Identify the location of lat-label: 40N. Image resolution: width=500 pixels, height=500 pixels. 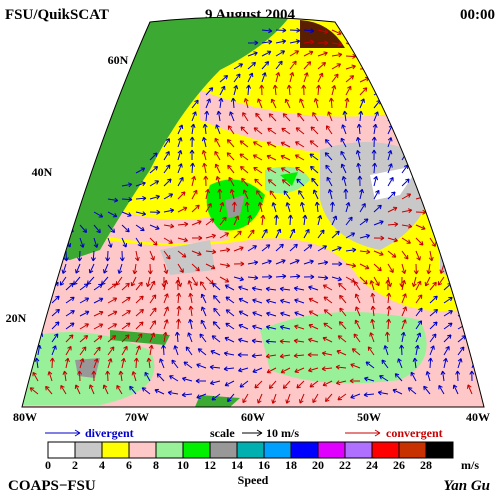
(42, 172).